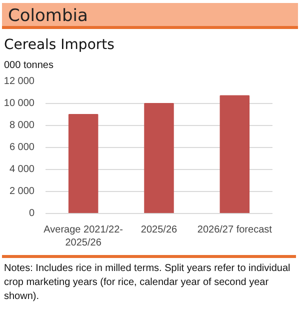 This screenshot has width=302, height=331. I want to click on y-tick-label: 10 000, so click(19, 103).